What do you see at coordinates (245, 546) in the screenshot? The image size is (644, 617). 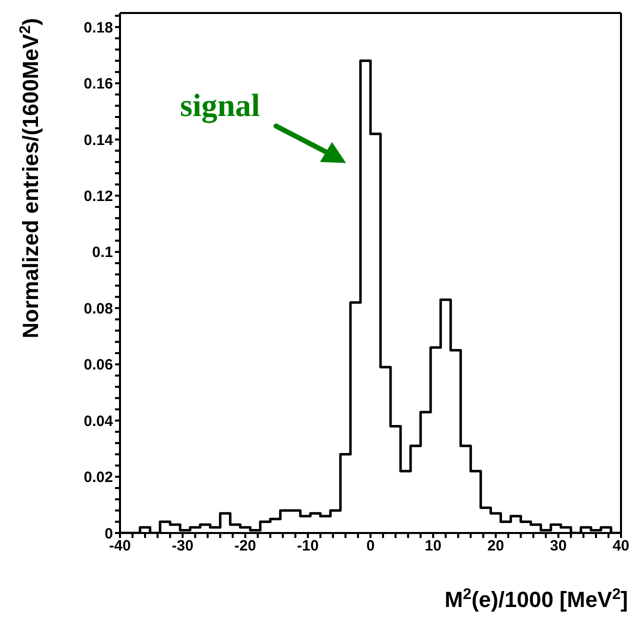 I see `x-tick-label: -20` at bounding box center [245, 546].